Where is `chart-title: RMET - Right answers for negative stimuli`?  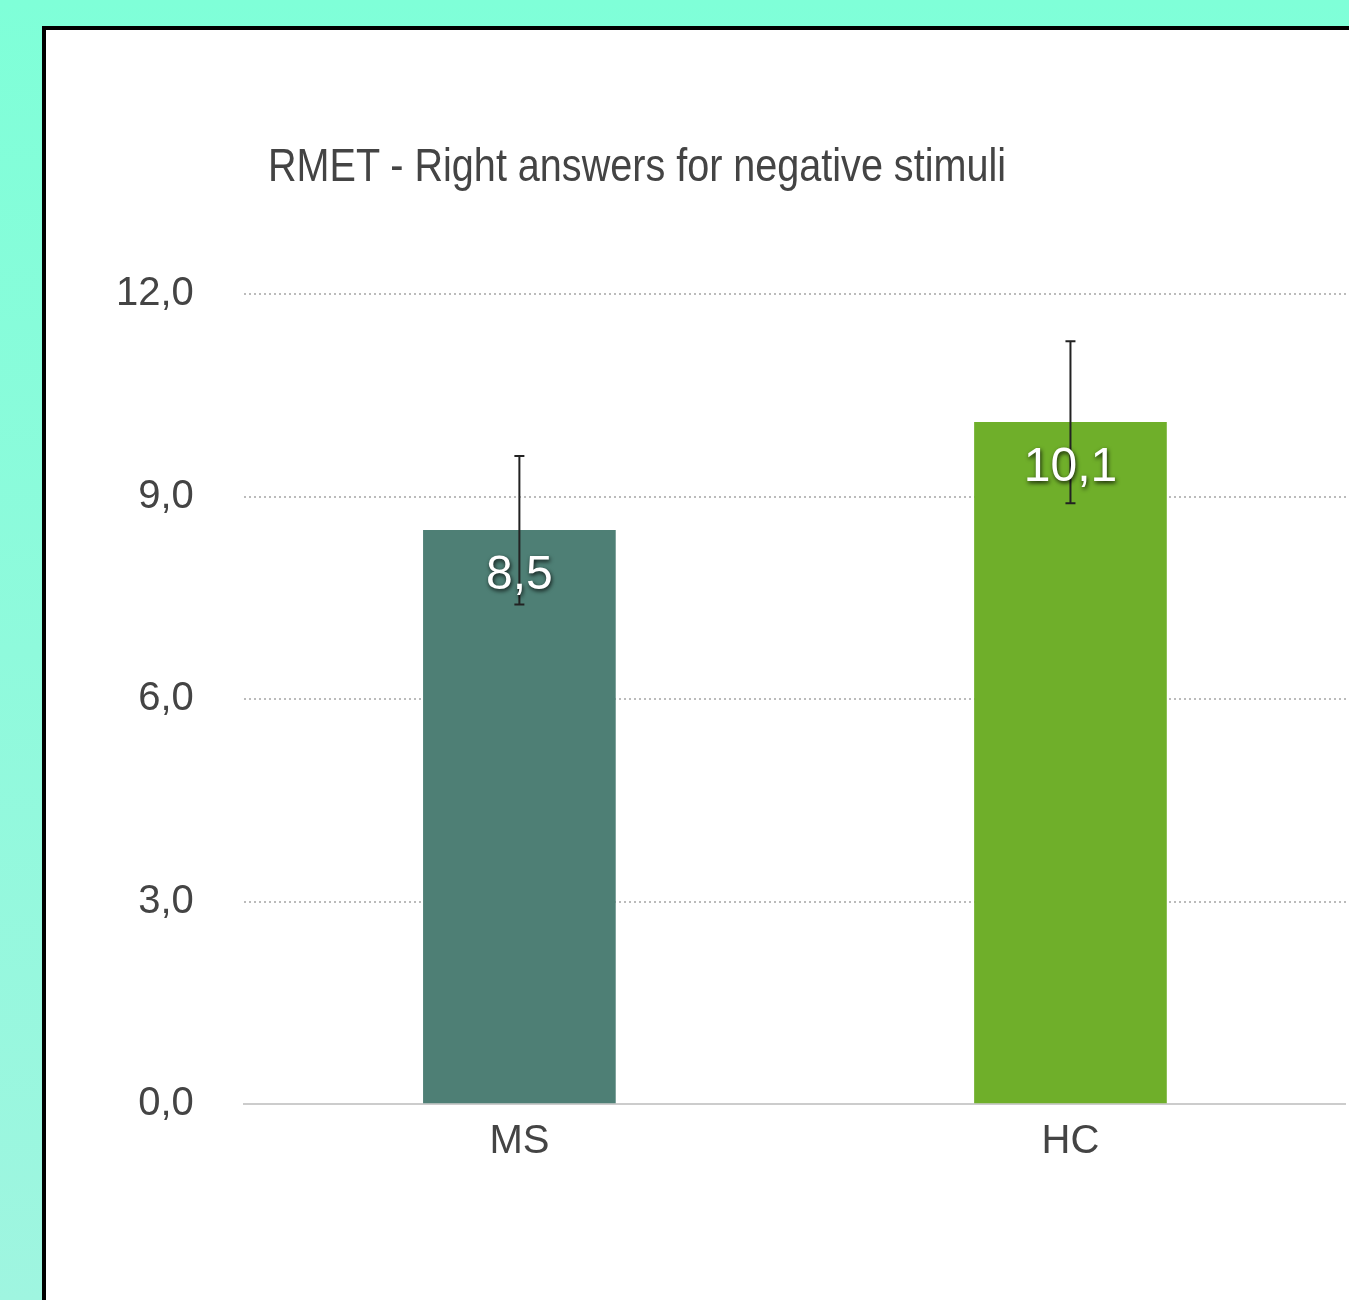
chart-title: RMET - Right answers for negative stimuli is located at coordinates (637, 165).